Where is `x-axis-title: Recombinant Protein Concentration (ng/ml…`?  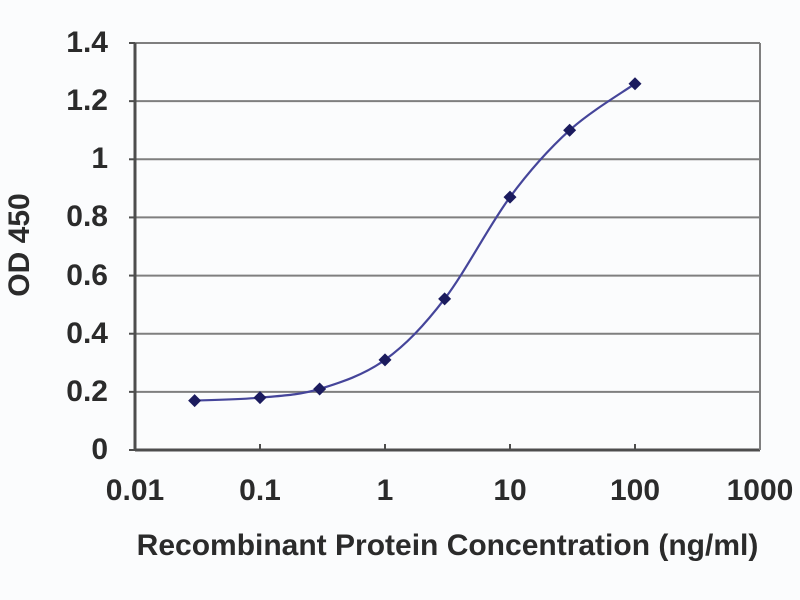 x-axis-title: Recombinant Protein Concentration (ng/ml… is located at coordinates (447, 545).